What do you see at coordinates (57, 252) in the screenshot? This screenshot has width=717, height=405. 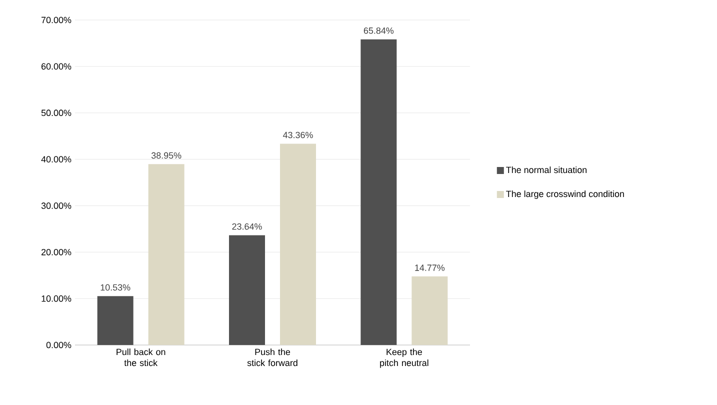 I see `y-tick-label: 20.00%` at bounding box center [57, 252].